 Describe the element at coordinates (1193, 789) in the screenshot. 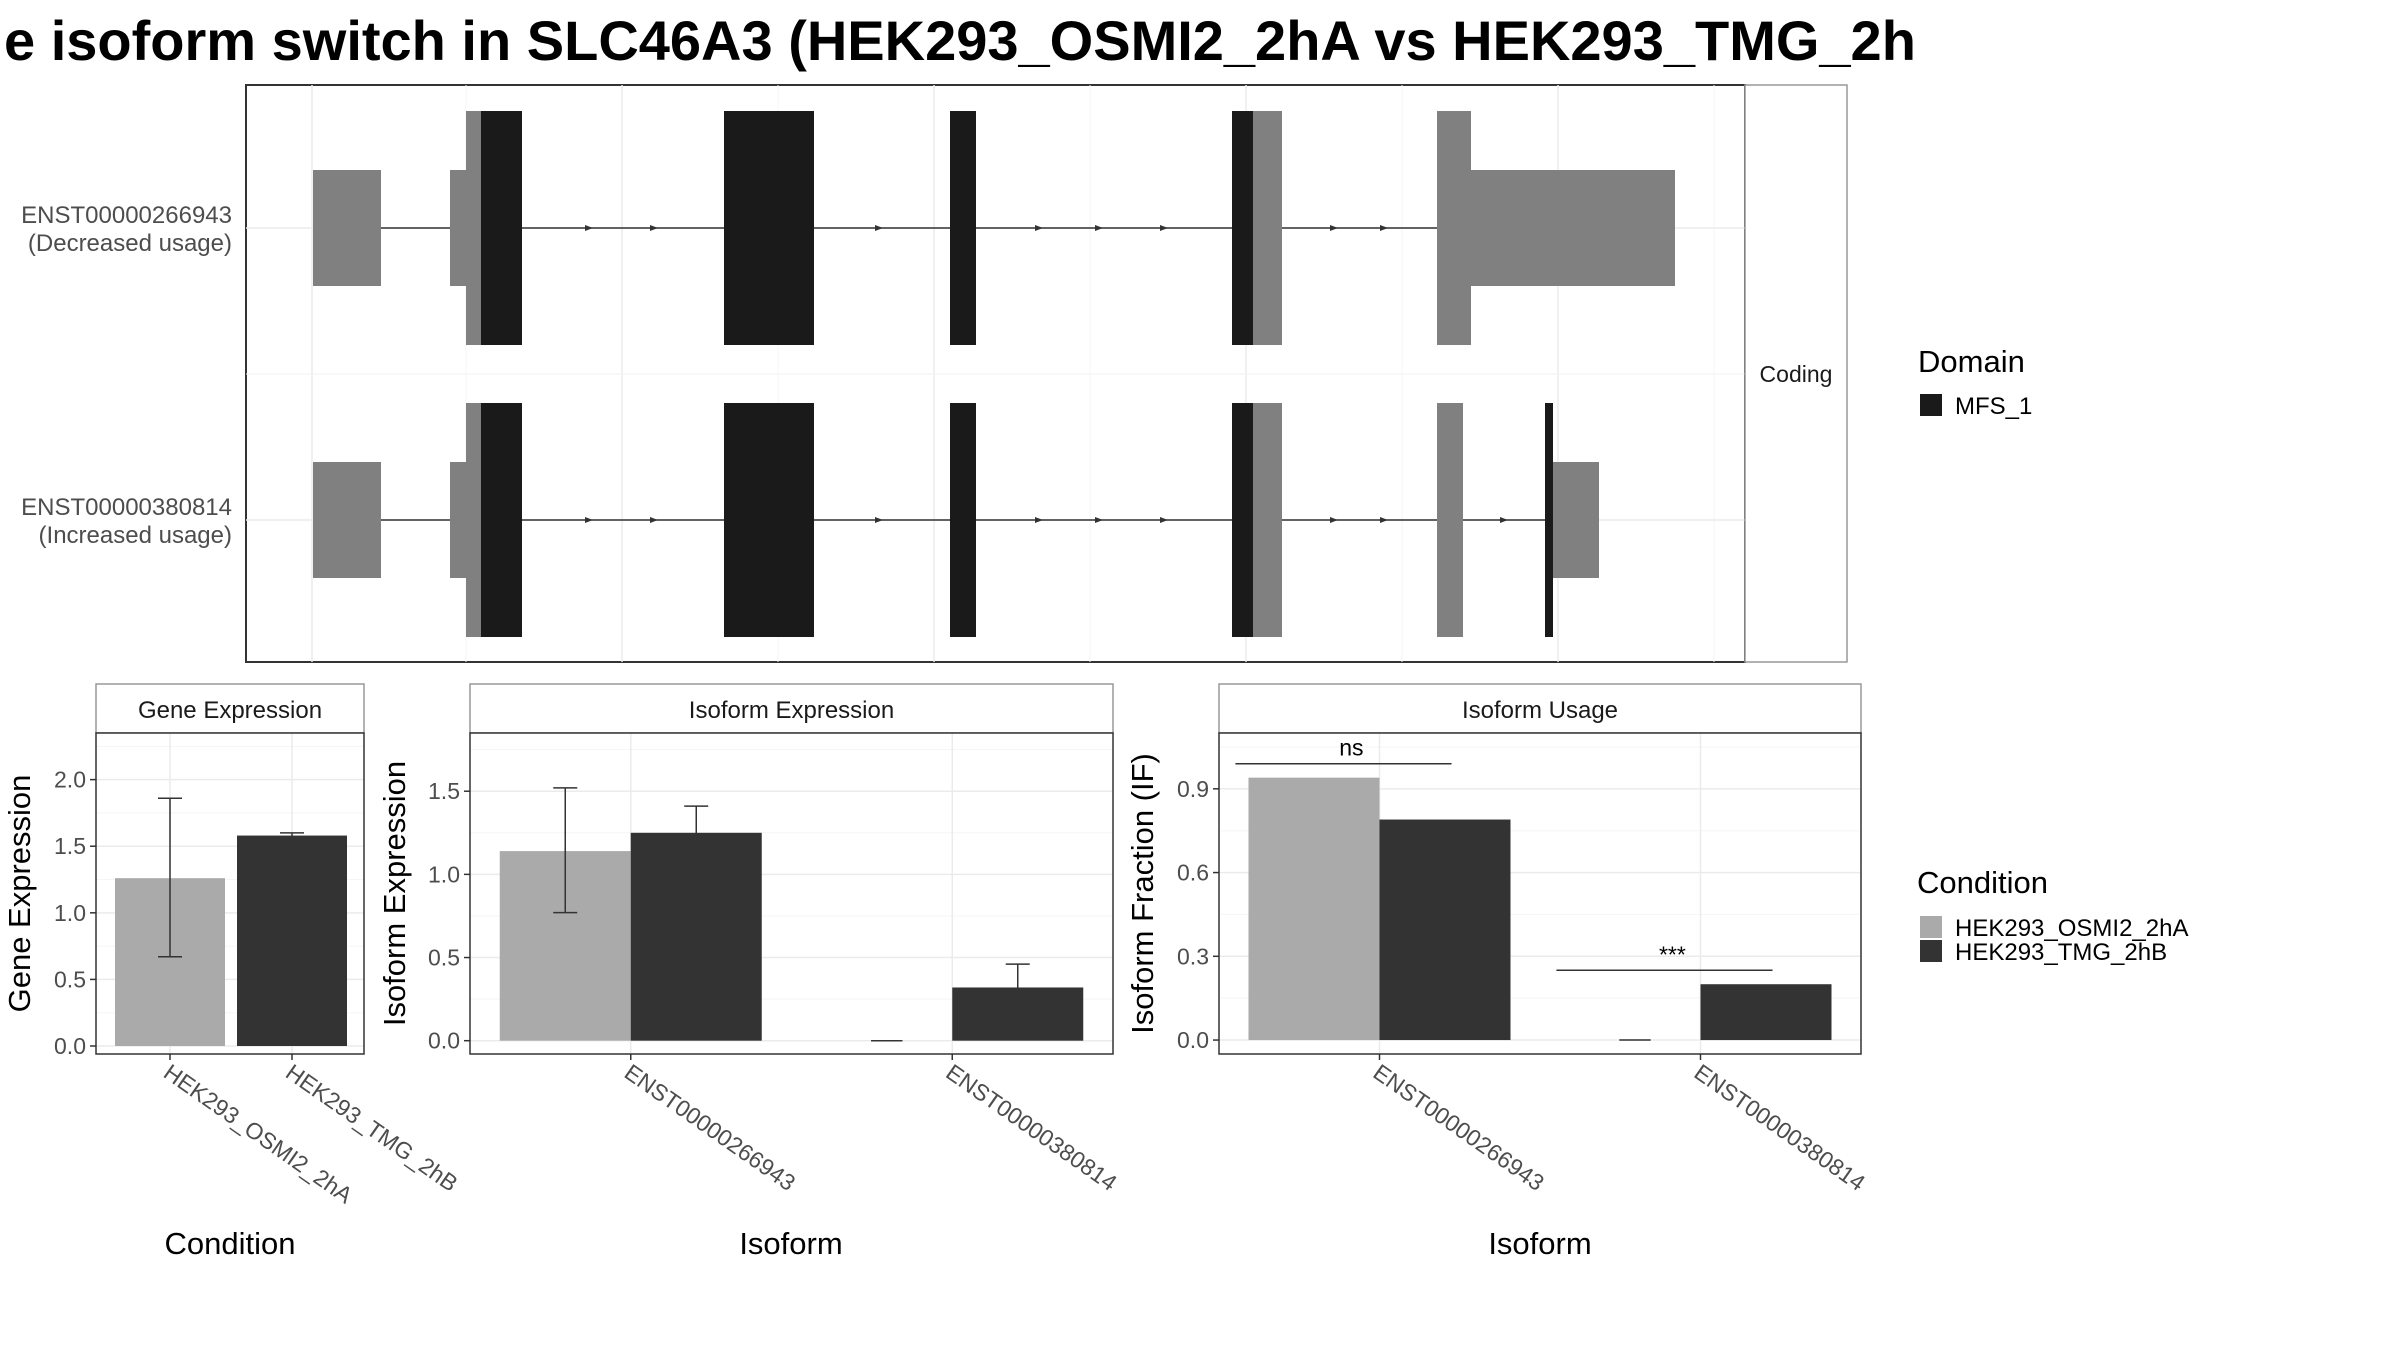

I see `tick-label-y-3: 0.9` at that location.